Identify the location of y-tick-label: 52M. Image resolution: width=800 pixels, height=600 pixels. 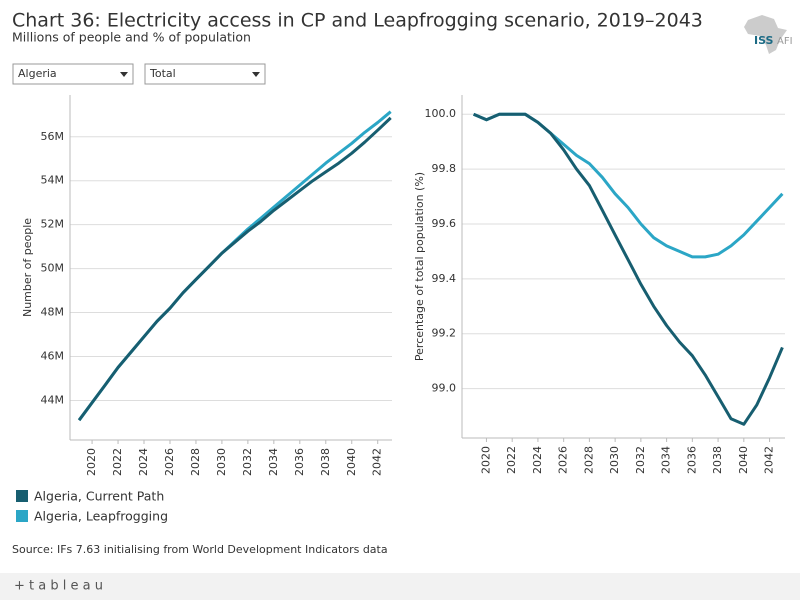
(53, 224).